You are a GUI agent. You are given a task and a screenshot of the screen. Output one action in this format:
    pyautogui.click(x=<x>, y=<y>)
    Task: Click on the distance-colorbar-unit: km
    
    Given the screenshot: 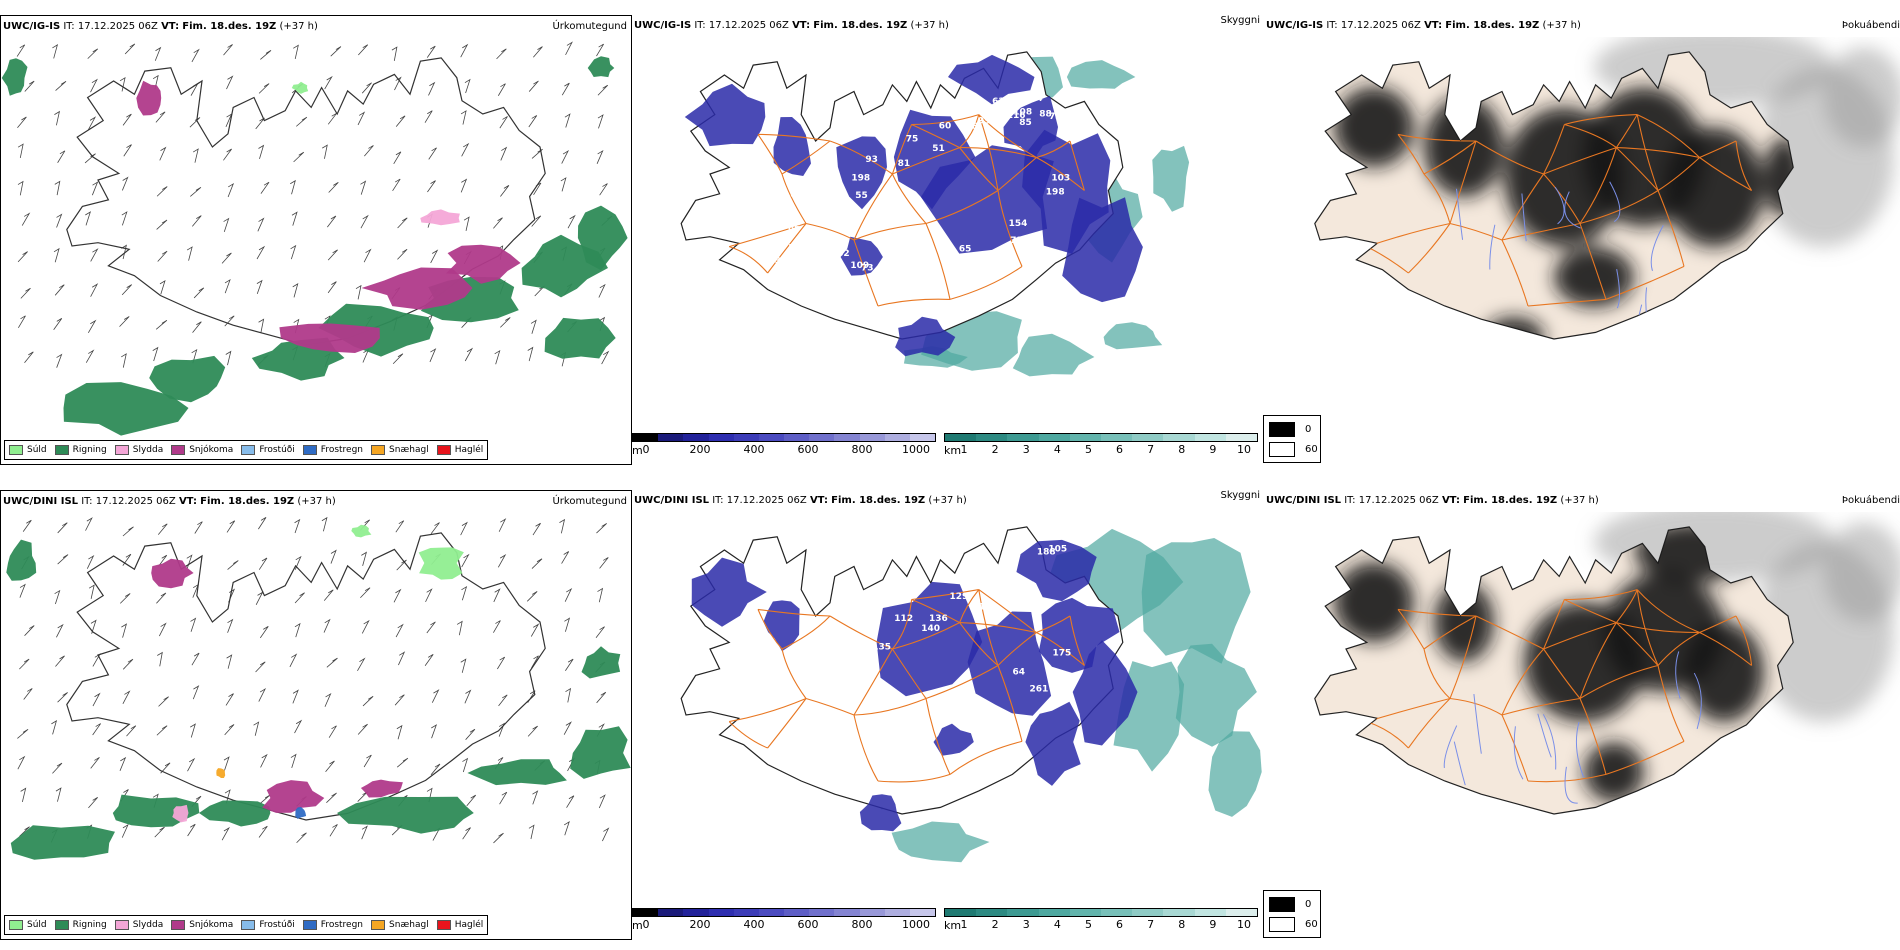 What is the action you would take?
    pyautogui.click(x=953, y=925)
    